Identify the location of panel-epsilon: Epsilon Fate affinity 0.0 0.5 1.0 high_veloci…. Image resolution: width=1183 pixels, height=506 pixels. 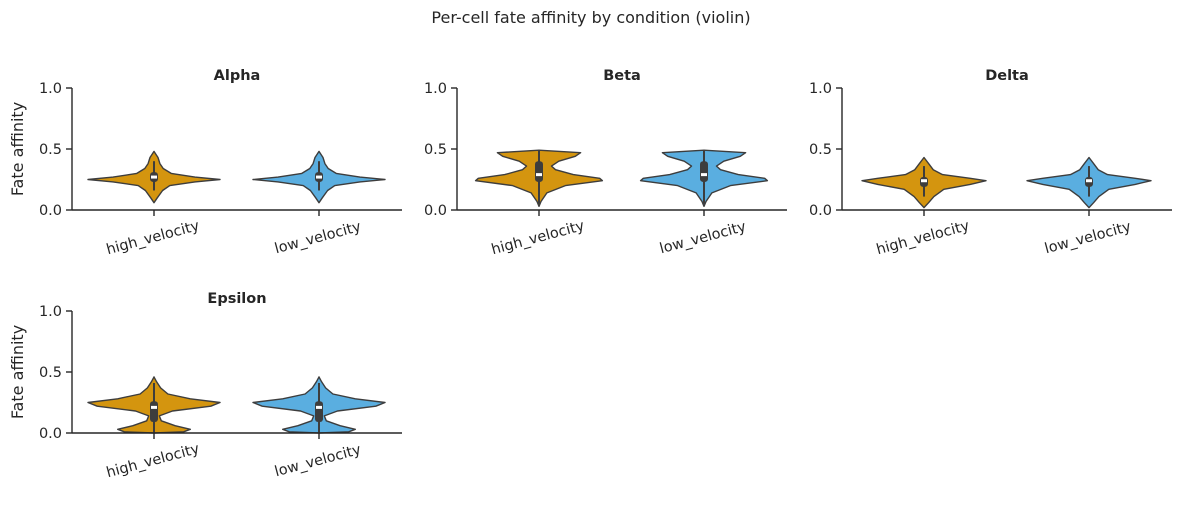
(205, 386).